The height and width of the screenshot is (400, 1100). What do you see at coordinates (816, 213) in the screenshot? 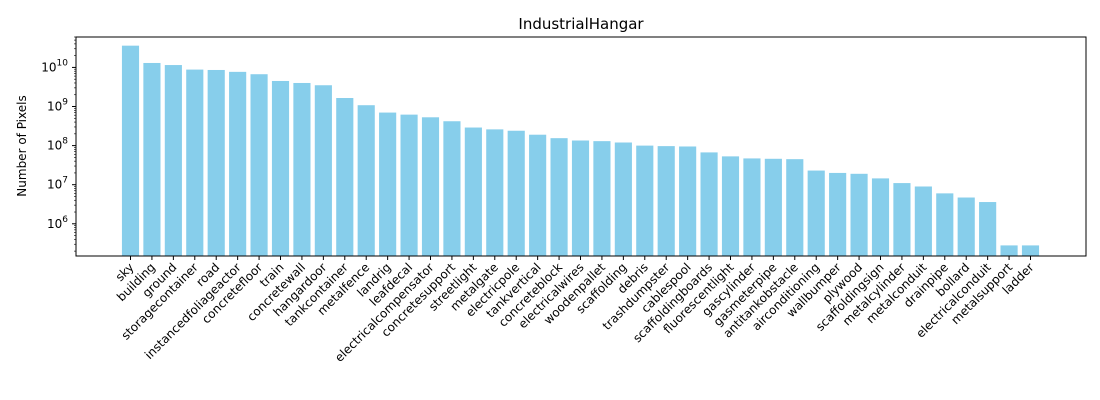
I see `bar-airconditioning` at bounding box center [816, 213].